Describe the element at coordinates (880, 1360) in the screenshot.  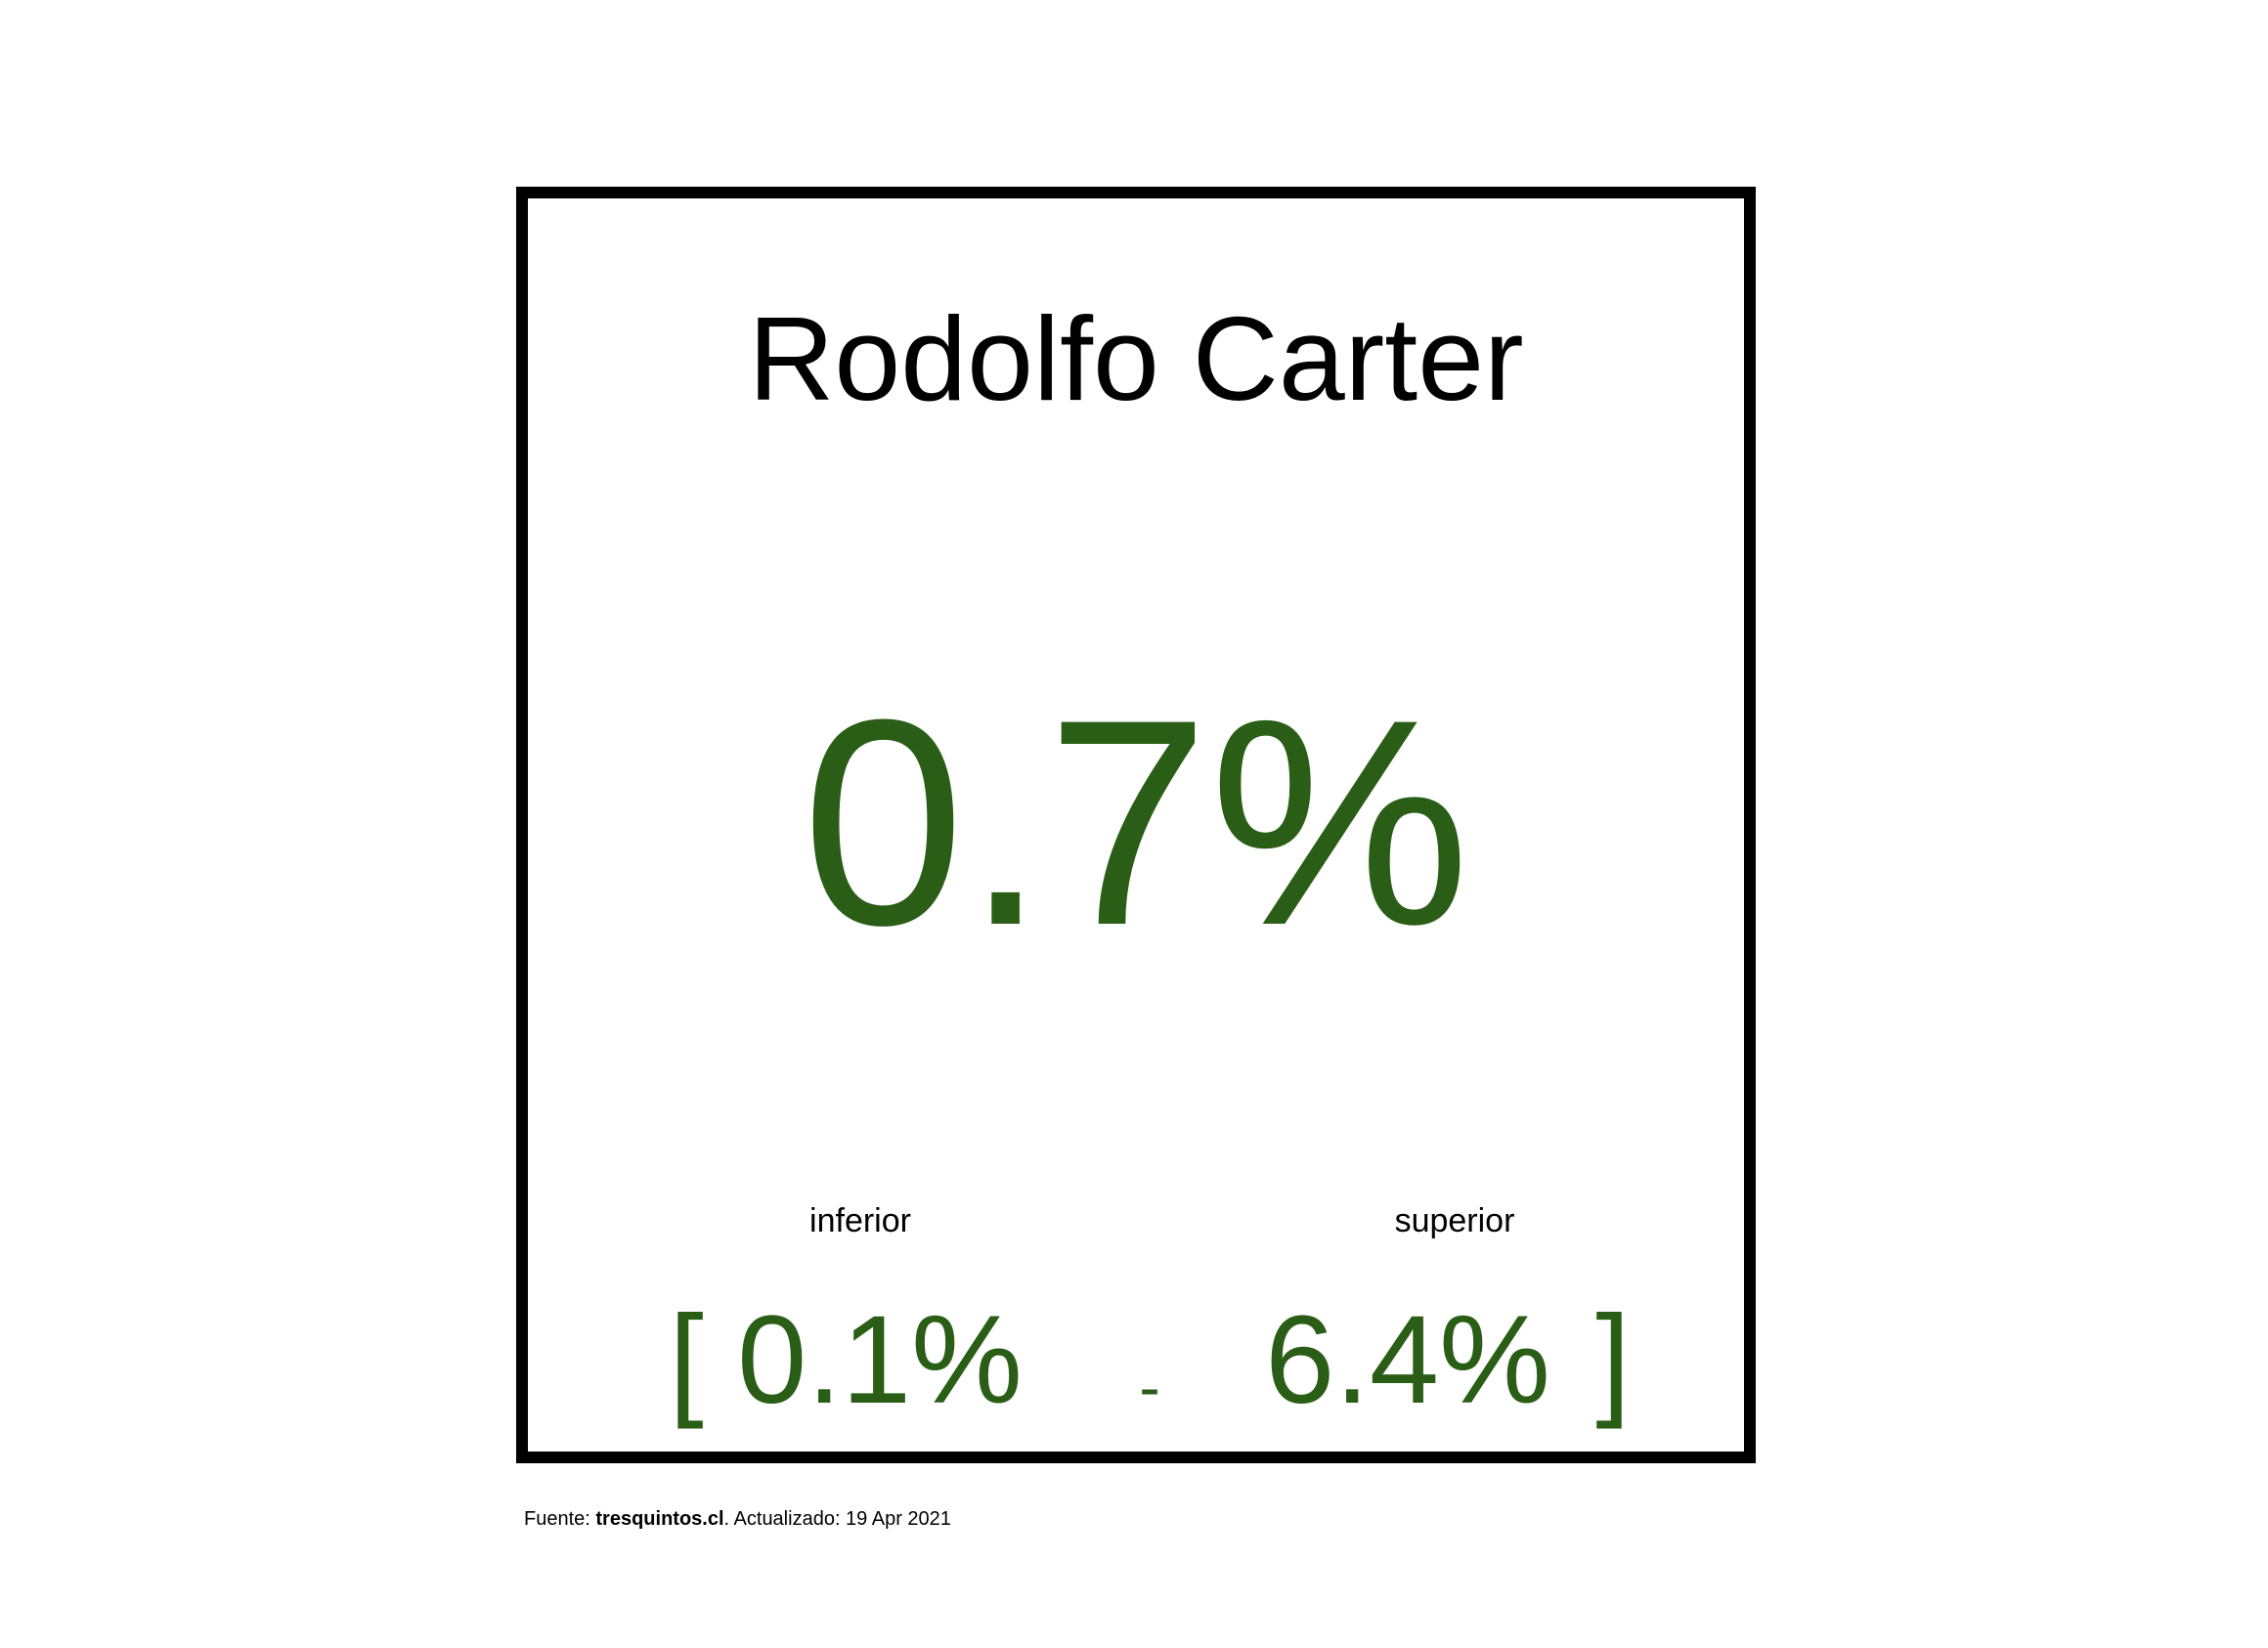
I see `lower-bound-value: 0.1%` at that location.